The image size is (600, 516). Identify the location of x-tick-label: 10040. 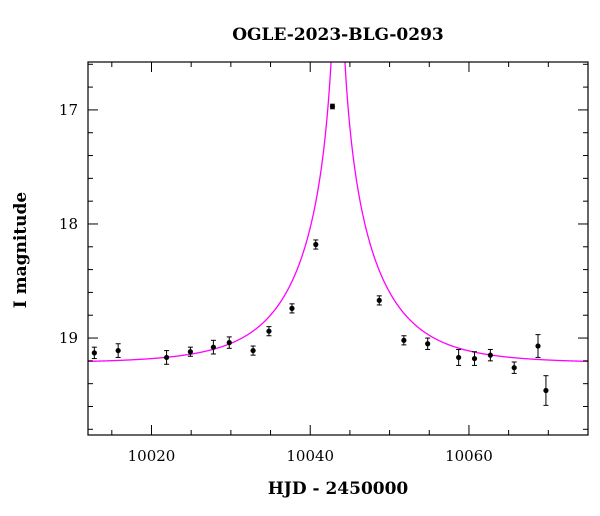
(310, 456).